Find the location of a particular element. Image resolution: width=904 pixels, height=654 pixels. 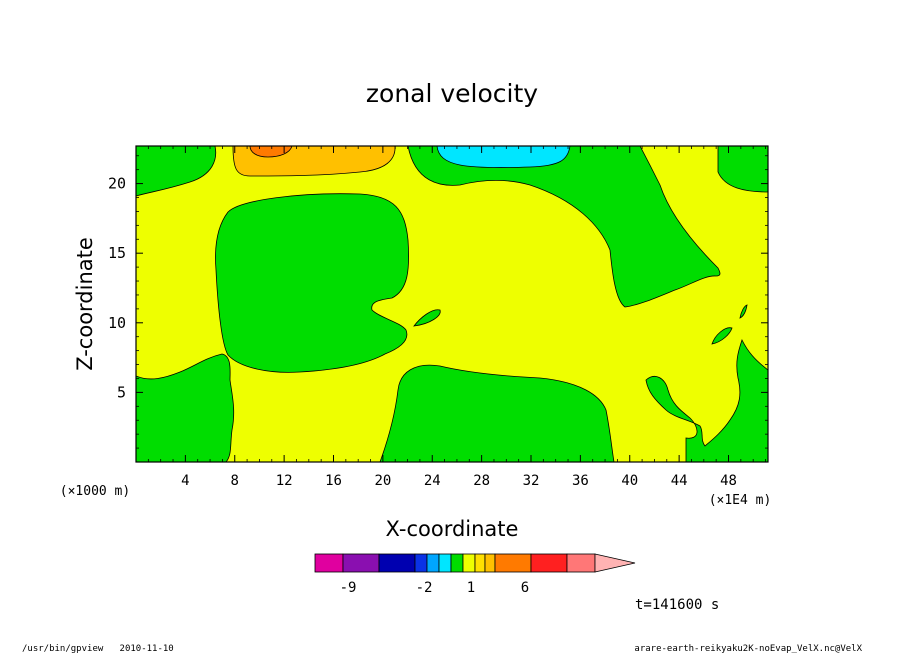

field-cyan-top is located at coordinates (503, 157).